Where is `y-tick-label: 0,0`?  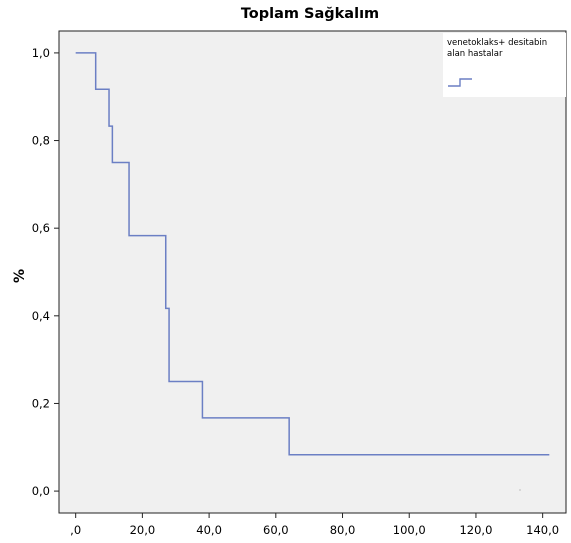
y-tick-label: 0,0 is located at coordinates (41, 491).